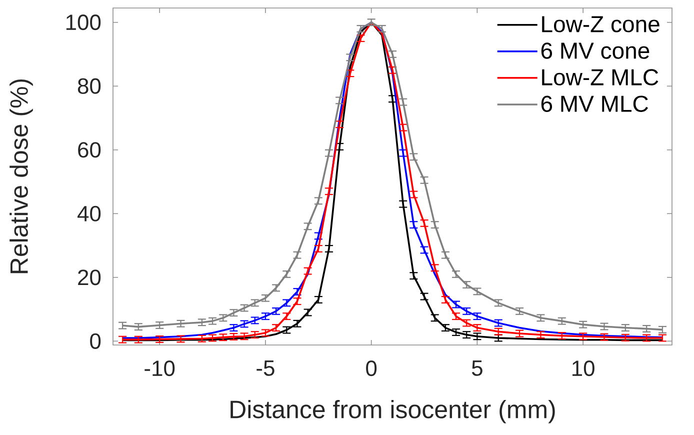  Describe the element at coordinates (477, 368) in the screenshot. I see `x-tick-label: 5` at that location.